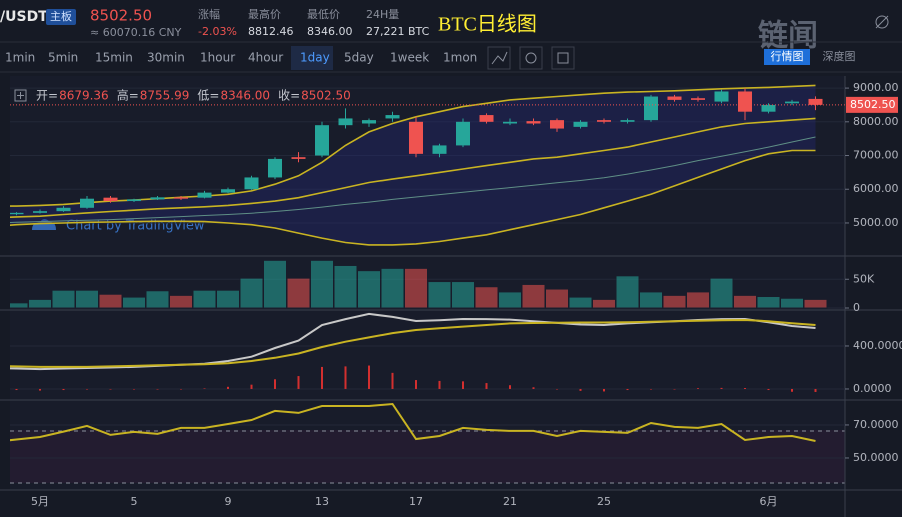 The height and width of the screenshot is (517, 902). I want to click on settings-icon-slash, so click(882, 22).